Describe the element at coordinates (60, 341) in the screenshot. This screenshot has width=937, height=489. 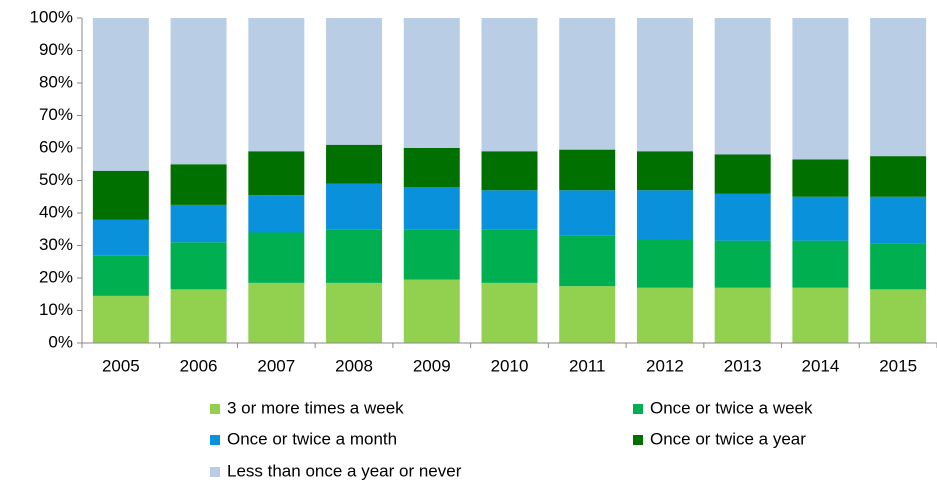
I see `y-tick-label: 0%` at that location.